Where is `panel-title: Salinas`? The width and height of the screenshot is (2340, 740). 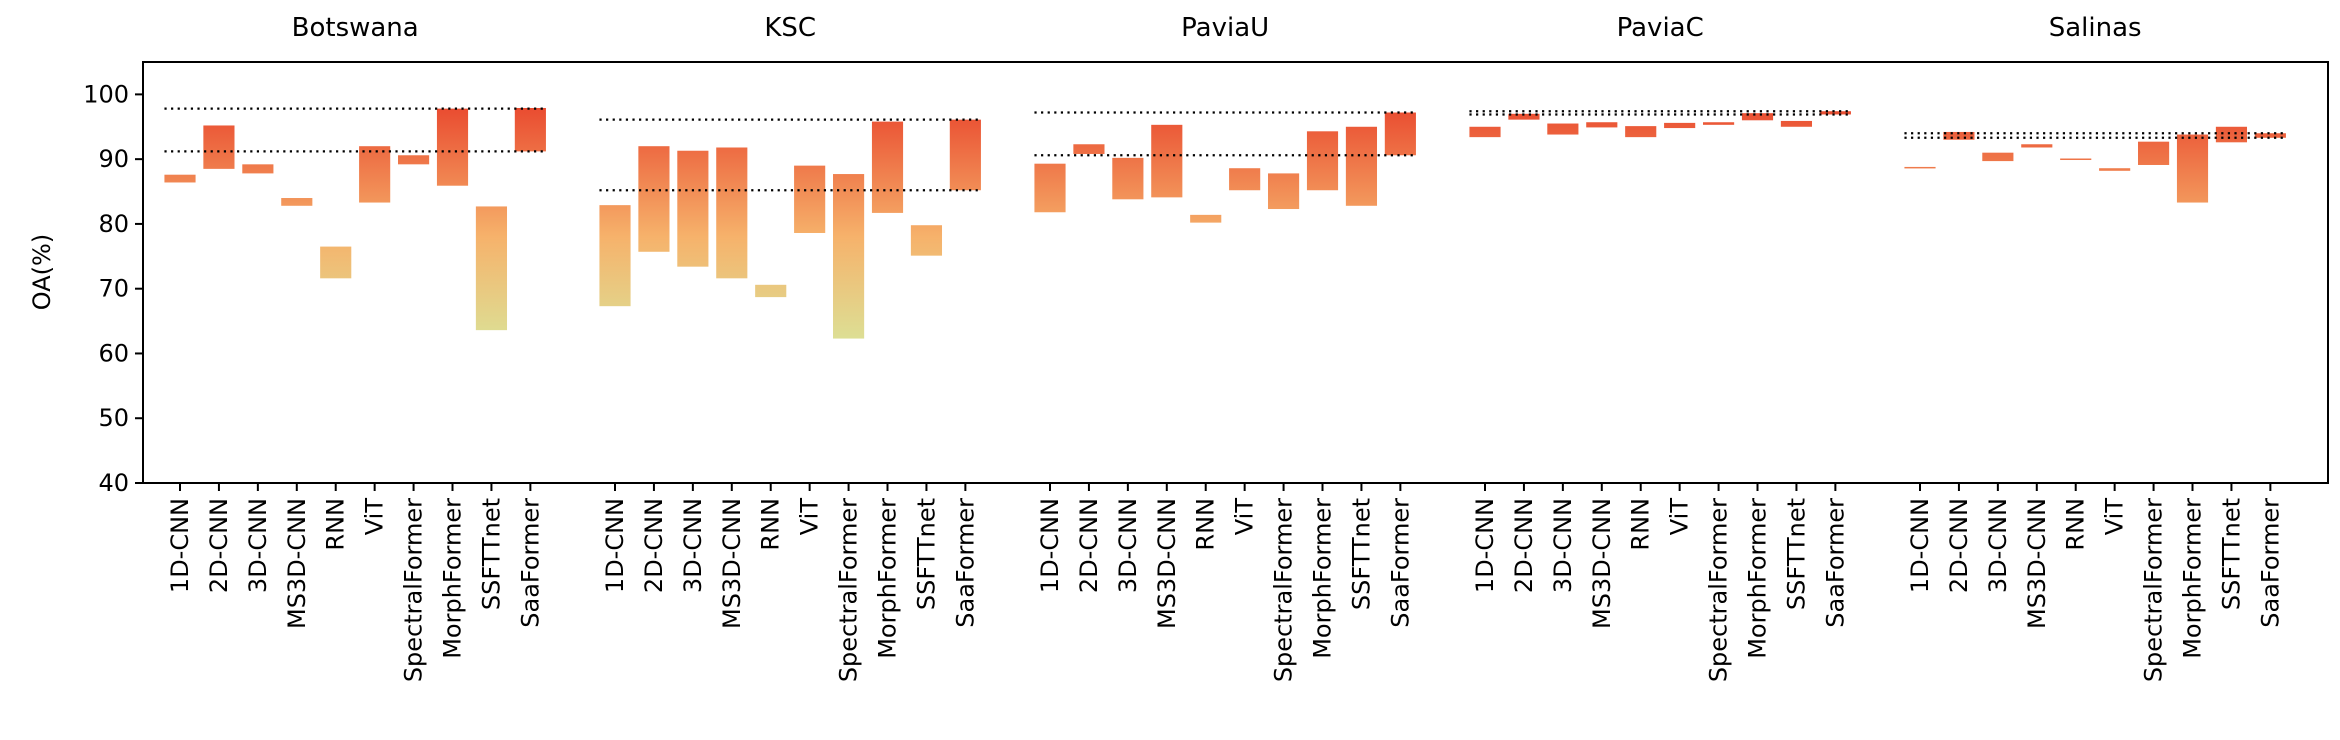 panel-title: Salinas is located at coordinates (2095, 28).